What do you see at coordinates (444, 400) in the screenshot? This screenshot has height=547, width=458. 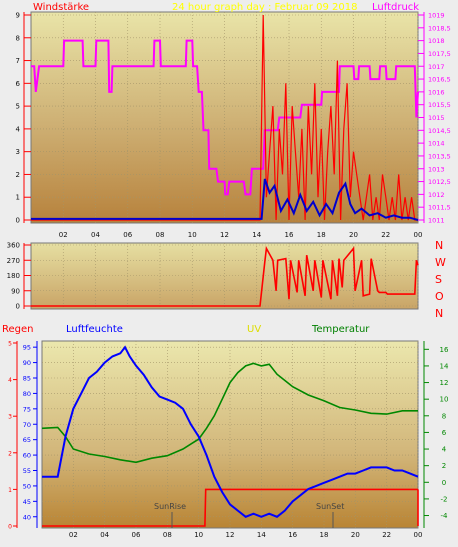 I see `temperature-tick-label: 10` at bounding box center [444, 400].